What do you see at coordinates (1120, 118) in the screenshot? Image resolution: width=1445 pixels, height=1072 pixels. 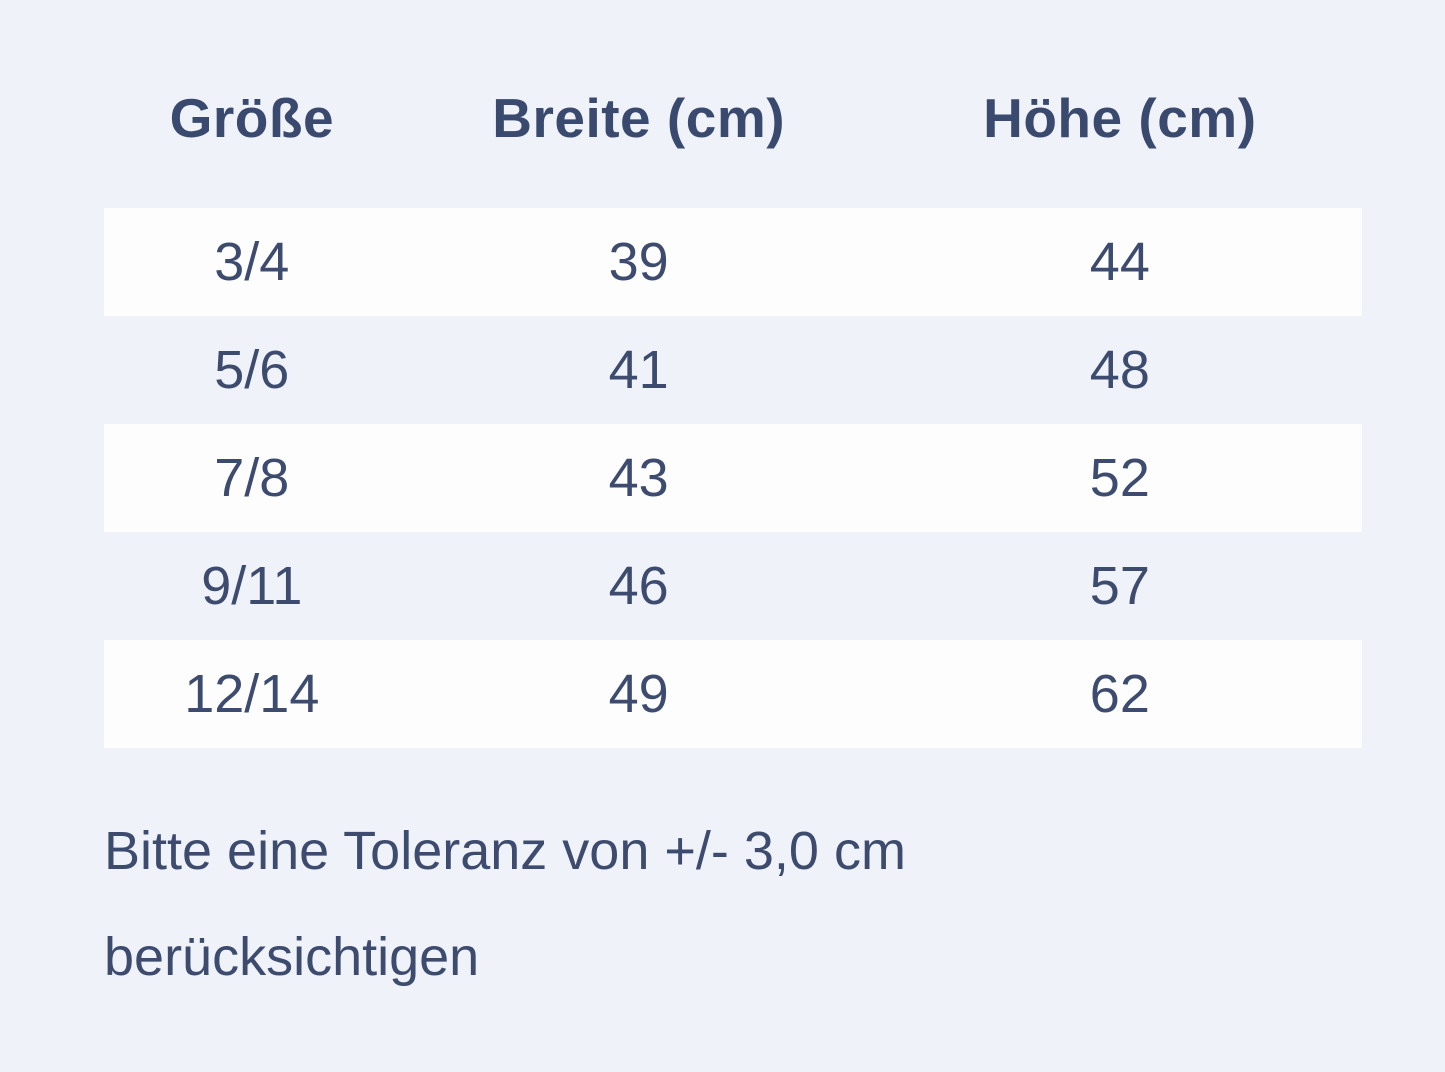 I see `column-header-hoehe: Höhe (cm)` at bounding box center [1120, 118].